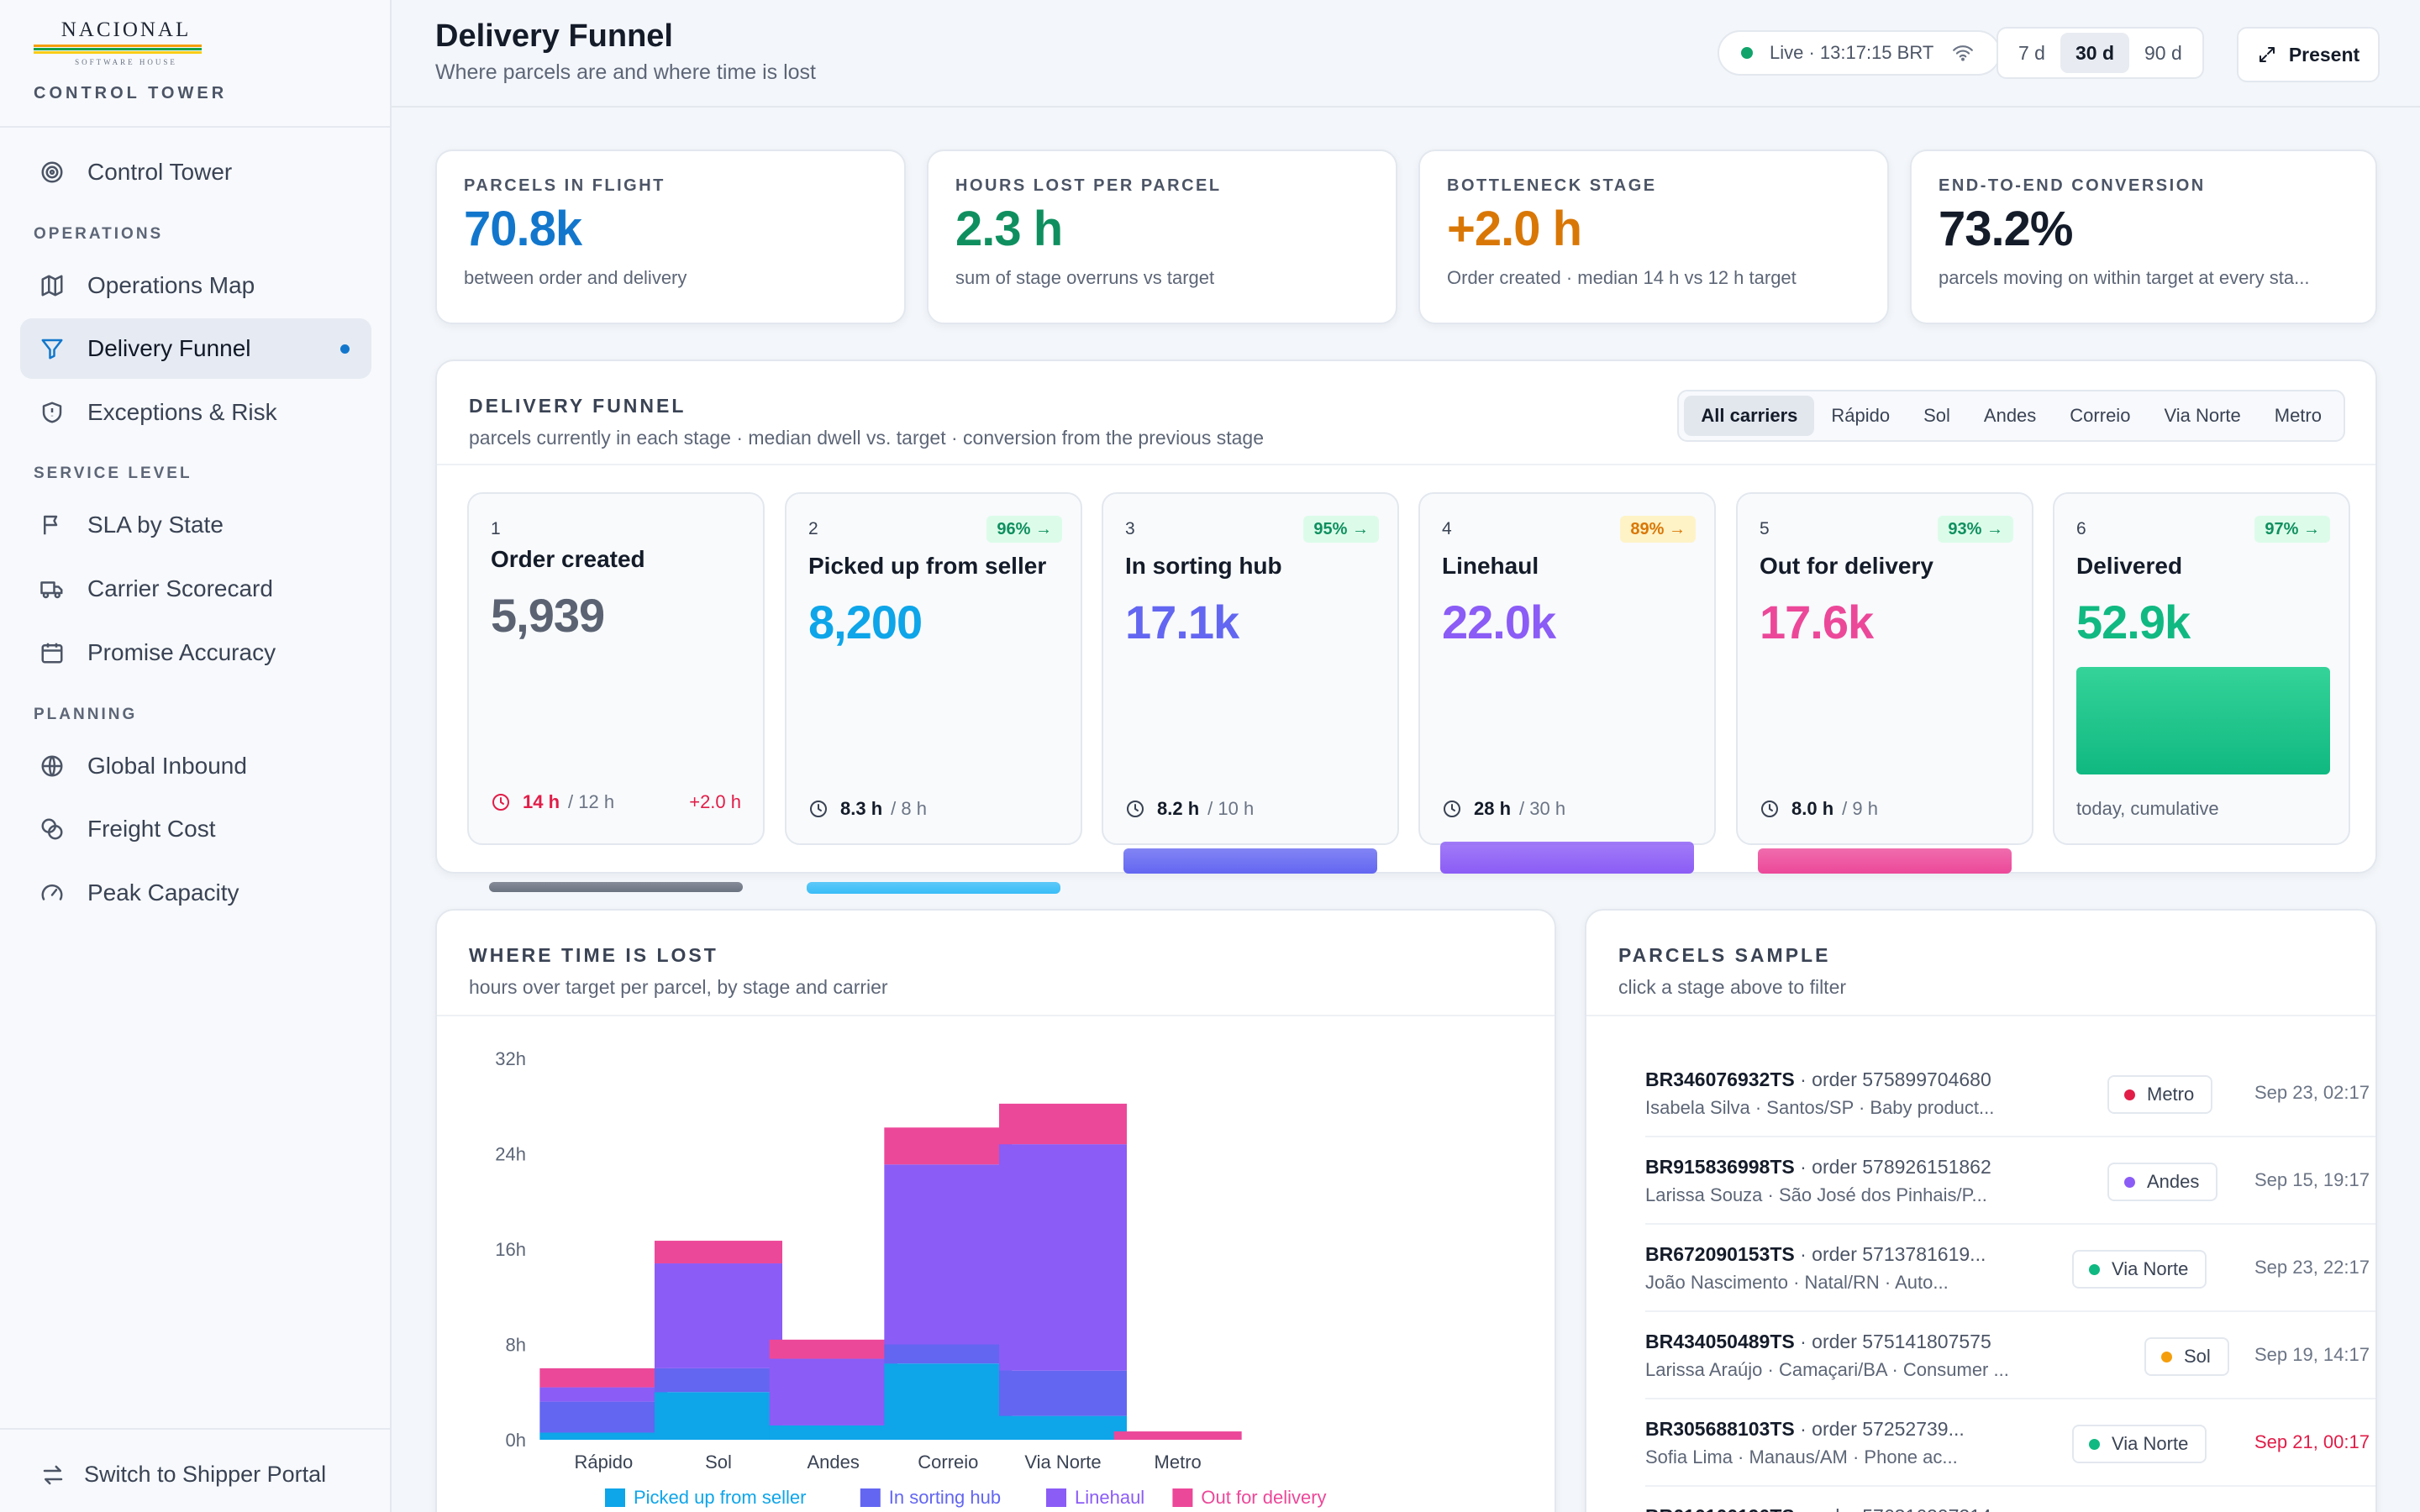  What do you see at coordinates (626, 72) in the screenshot?
I see `page-subtitle: Where parcels are and where time is lost` at bounding box center [626, 72].